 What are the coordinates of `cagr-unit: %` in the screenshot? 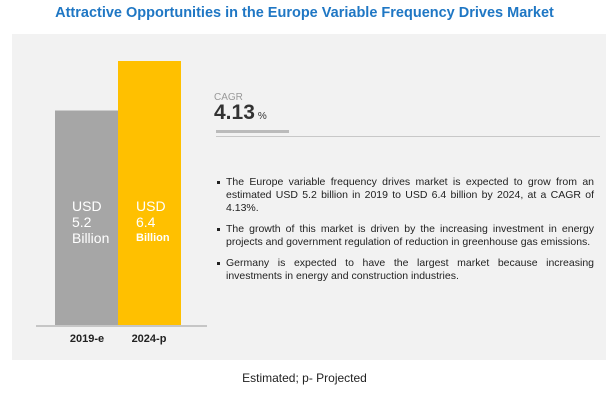 It's located at (262, 116).